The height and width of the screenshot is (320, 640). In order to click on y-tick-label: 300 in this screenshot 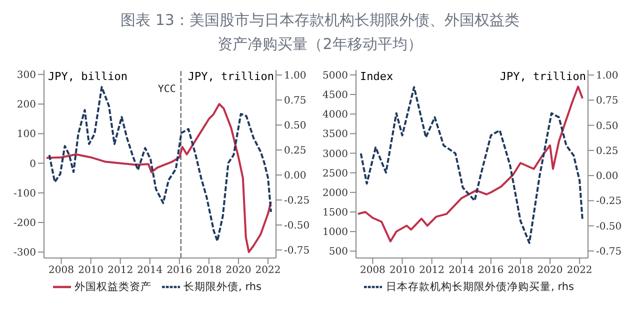, I will do `click(26, 75)`.